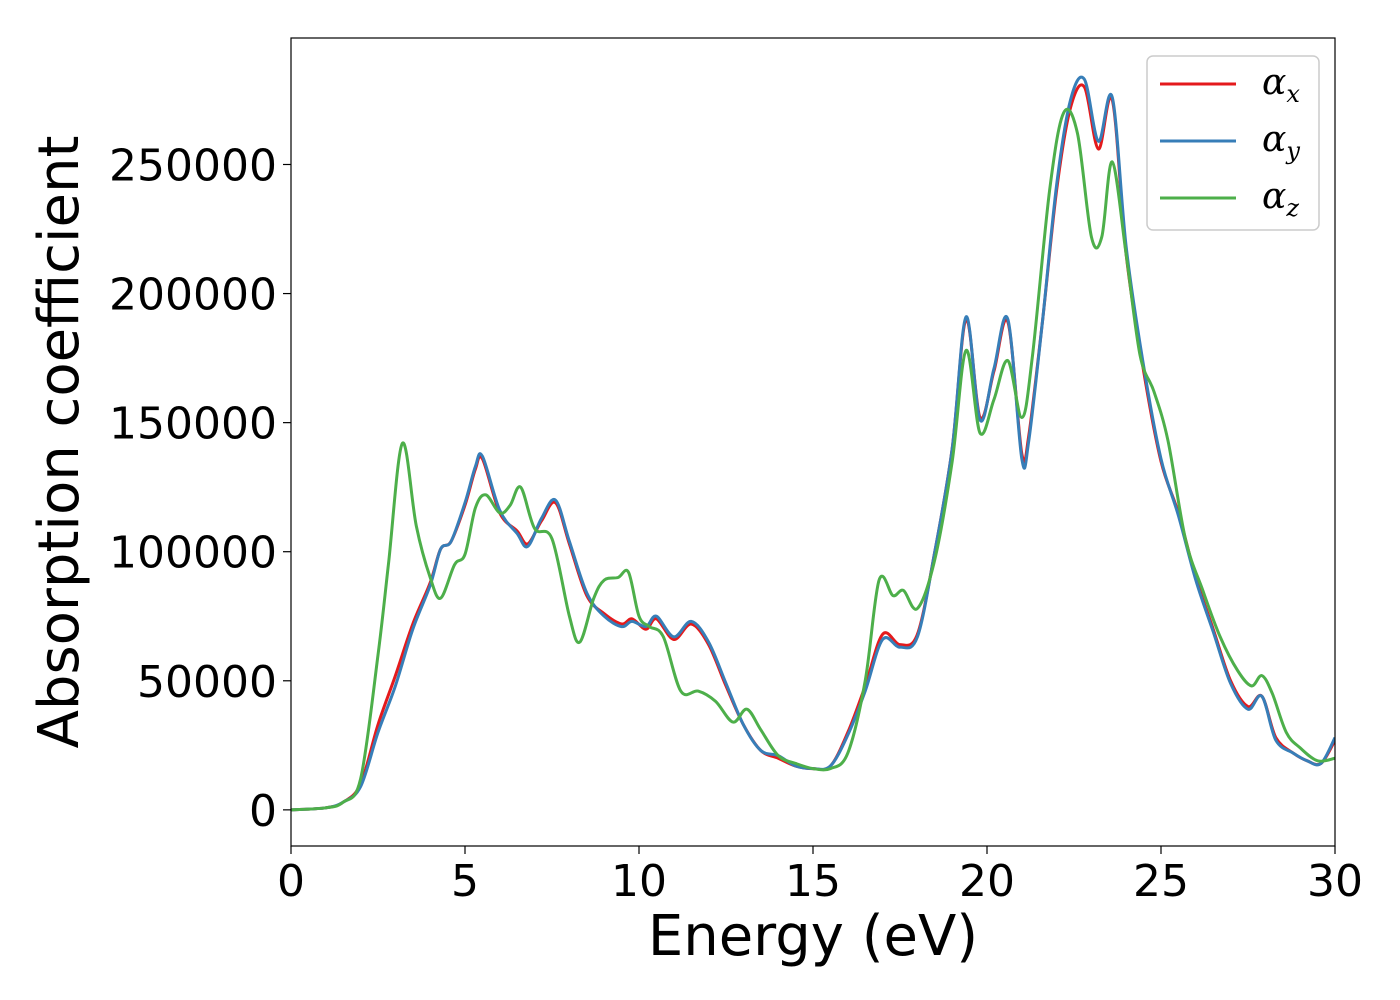 Image resolution: width=1400 pixels, height=1000 pixels. Describe the element at coordinates (291, 881) in the screenshot. I see `x-tick-label: 0` at that location.